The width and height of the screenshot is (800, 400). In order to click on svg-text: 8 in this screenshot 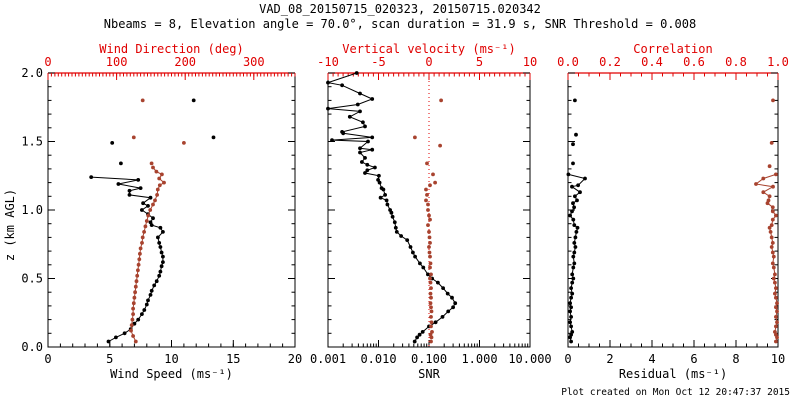, I will do `click(735, 359)`.